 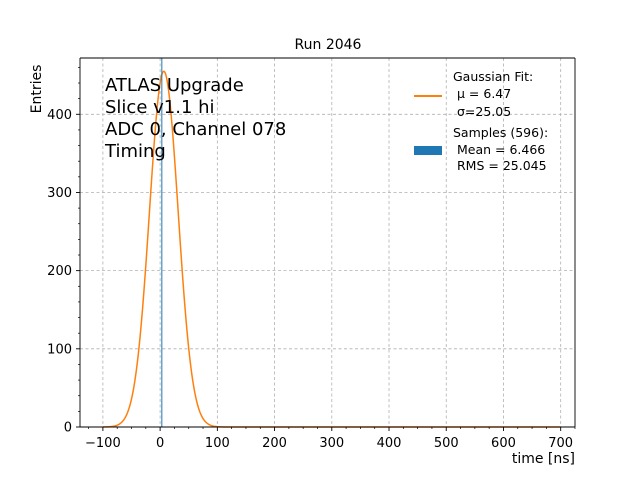 I want to click on x-tick-label: 700, so click(x=560, y=443).